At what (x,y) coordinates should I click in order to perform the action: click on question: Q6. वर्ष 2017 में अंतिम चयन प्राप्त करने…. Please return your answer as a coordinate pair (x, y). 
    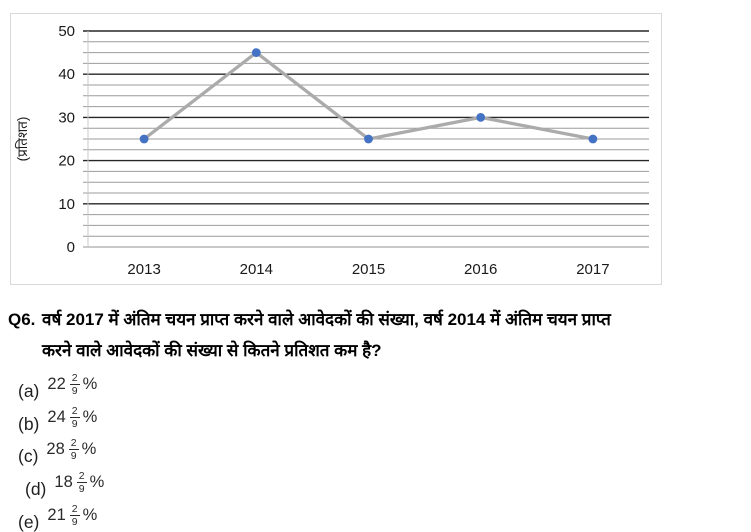
    Looking at the image, I should click on (377, 335).